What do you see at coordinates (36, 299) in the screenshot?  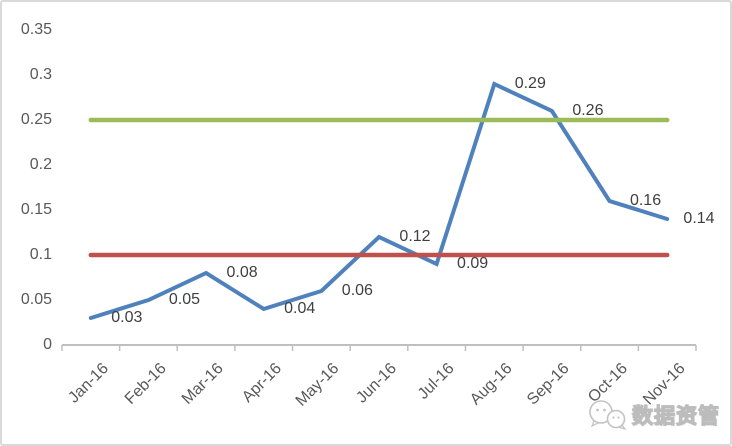 I see `y-axis-tick-label: 0.05` at bounding box center [36, 299].